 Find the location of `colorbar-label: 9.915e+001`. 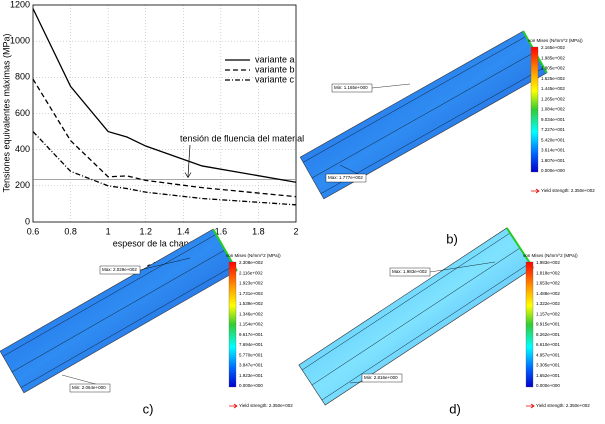

colorbar-label: 9.915e+001 is located at coordinates (548, 324).